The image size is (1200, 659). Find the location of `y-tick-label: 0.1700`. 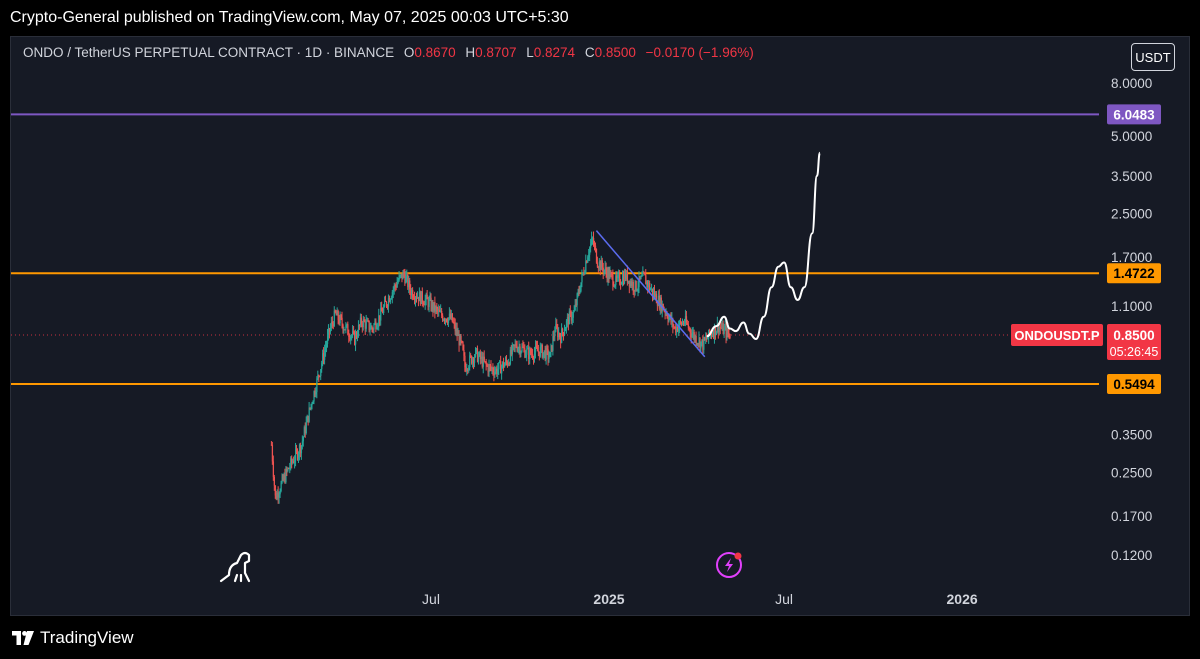

y-tick-label: 0.1700 is located at coordinates (1131, 516).